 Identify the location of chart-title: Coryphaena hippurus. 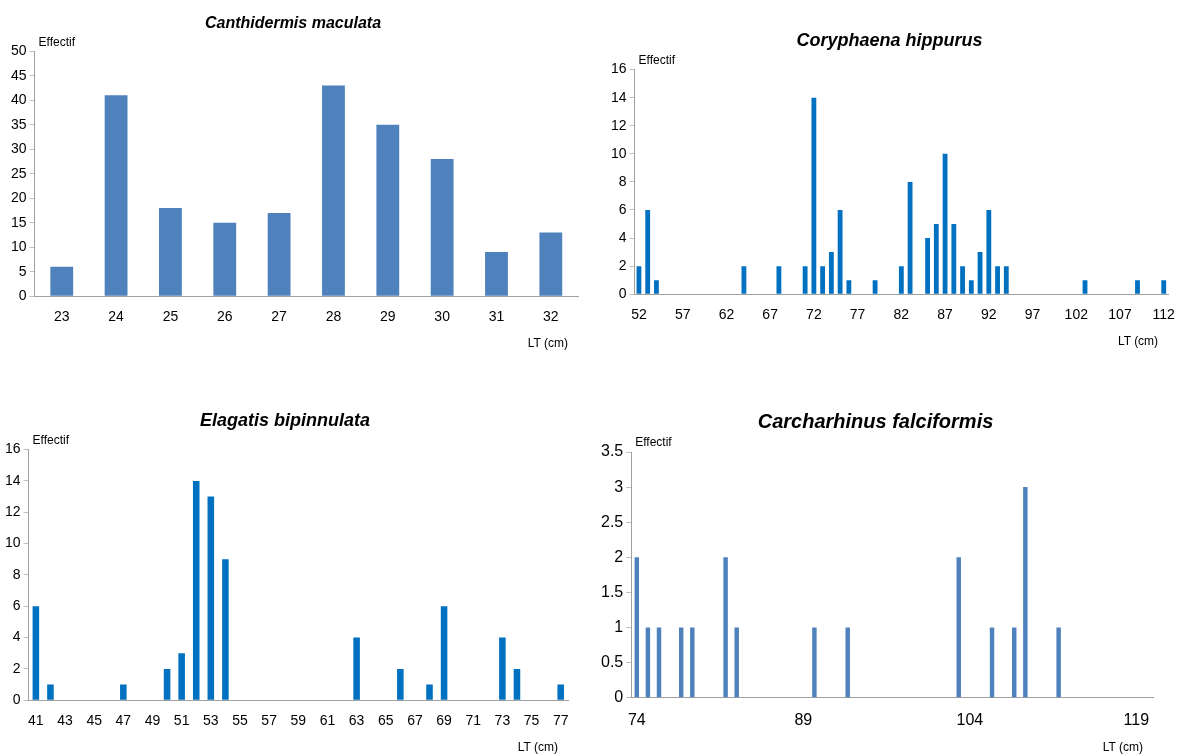
(889, 39).